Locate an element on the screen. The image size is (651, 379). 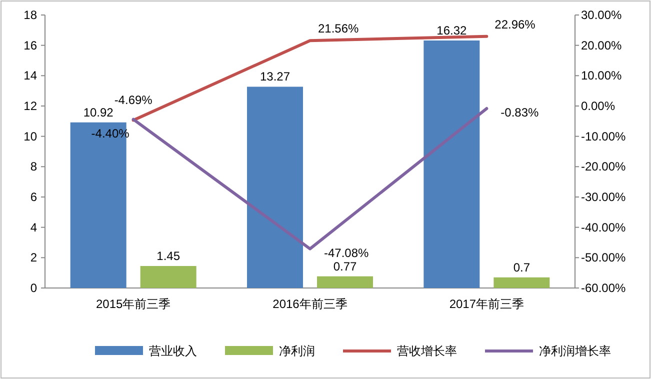
y2-tick-label: 10.00% is located at coordinates (601, 75).